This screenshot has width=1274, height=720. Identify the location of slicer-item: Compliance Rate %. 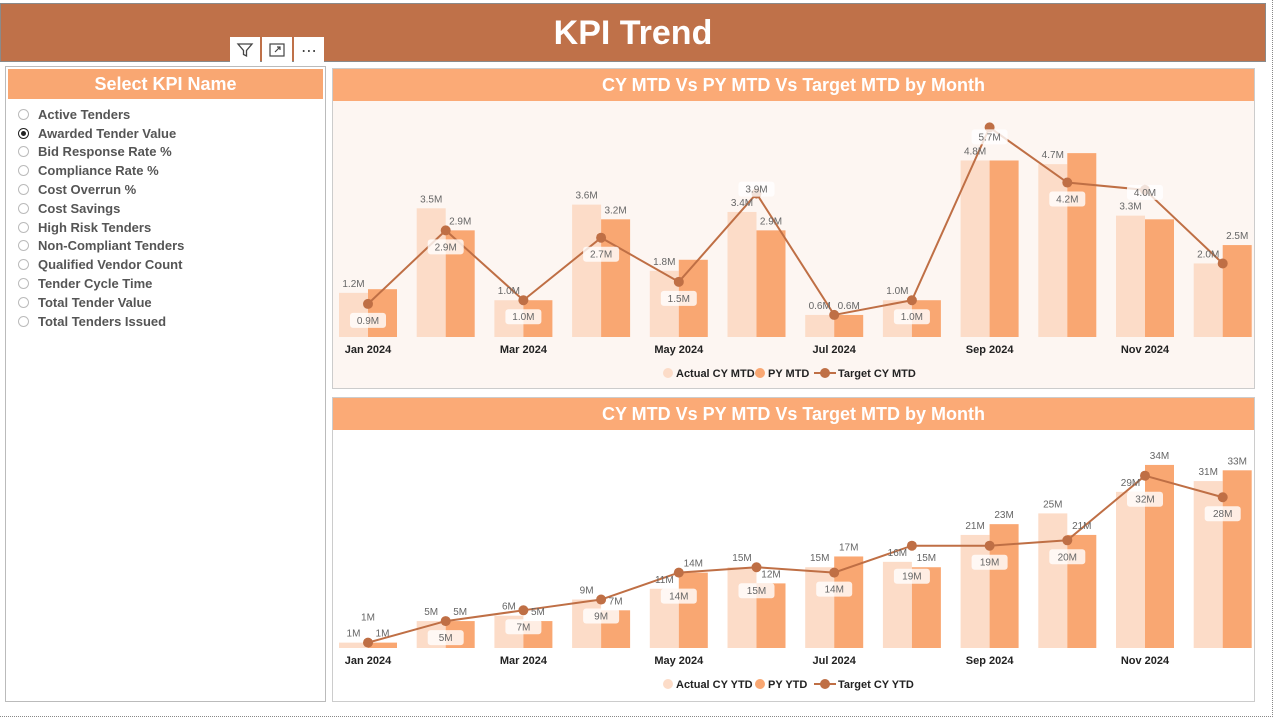
(171, 170).